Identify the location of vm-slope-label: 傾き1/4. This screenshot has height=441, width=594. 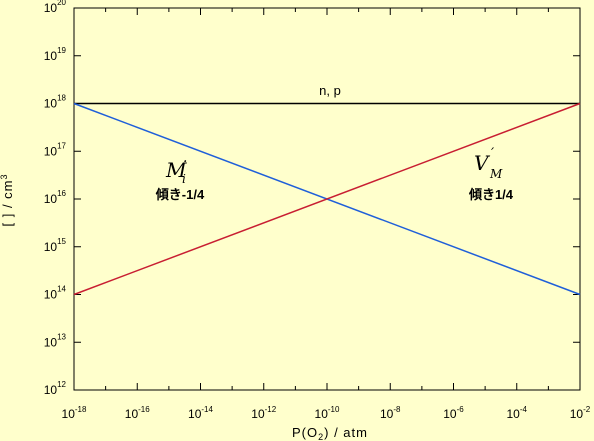
(491, 194).